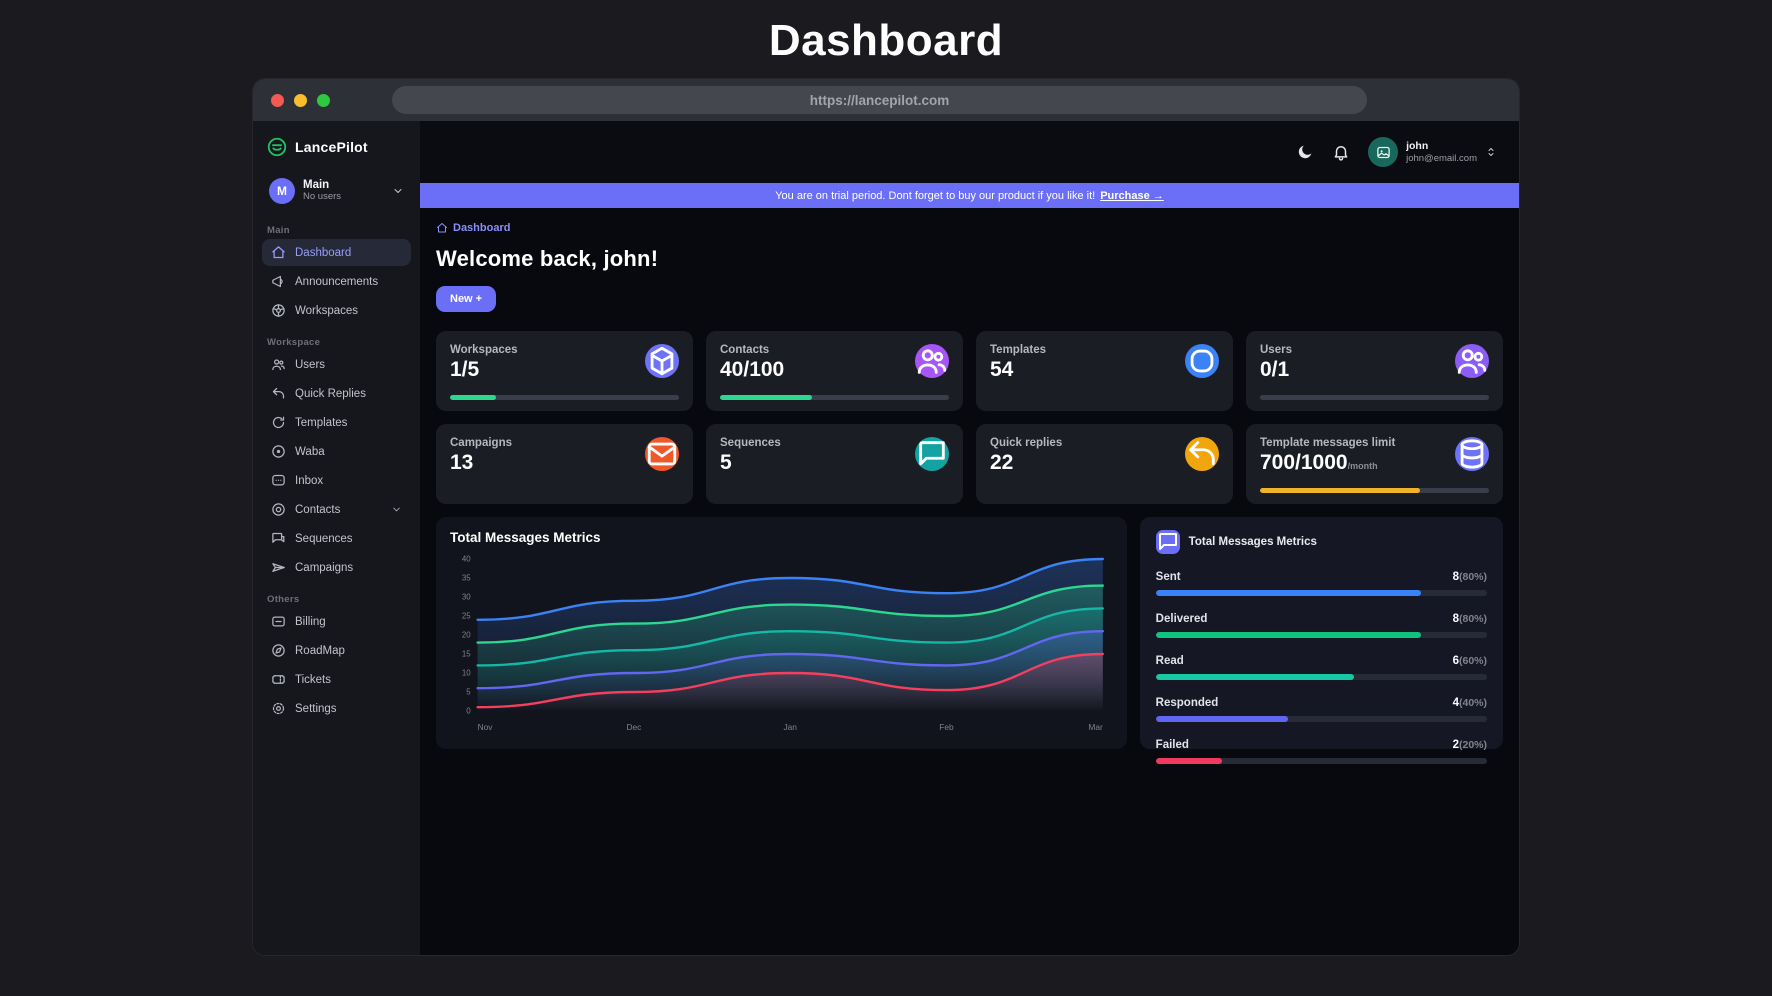 The height and width of the screenshot is (996, 1772). What do you see at coordinates (1341, 152) in the screenshot?
I see `notifications-bell-icon` at bounding box center [1341, 152].